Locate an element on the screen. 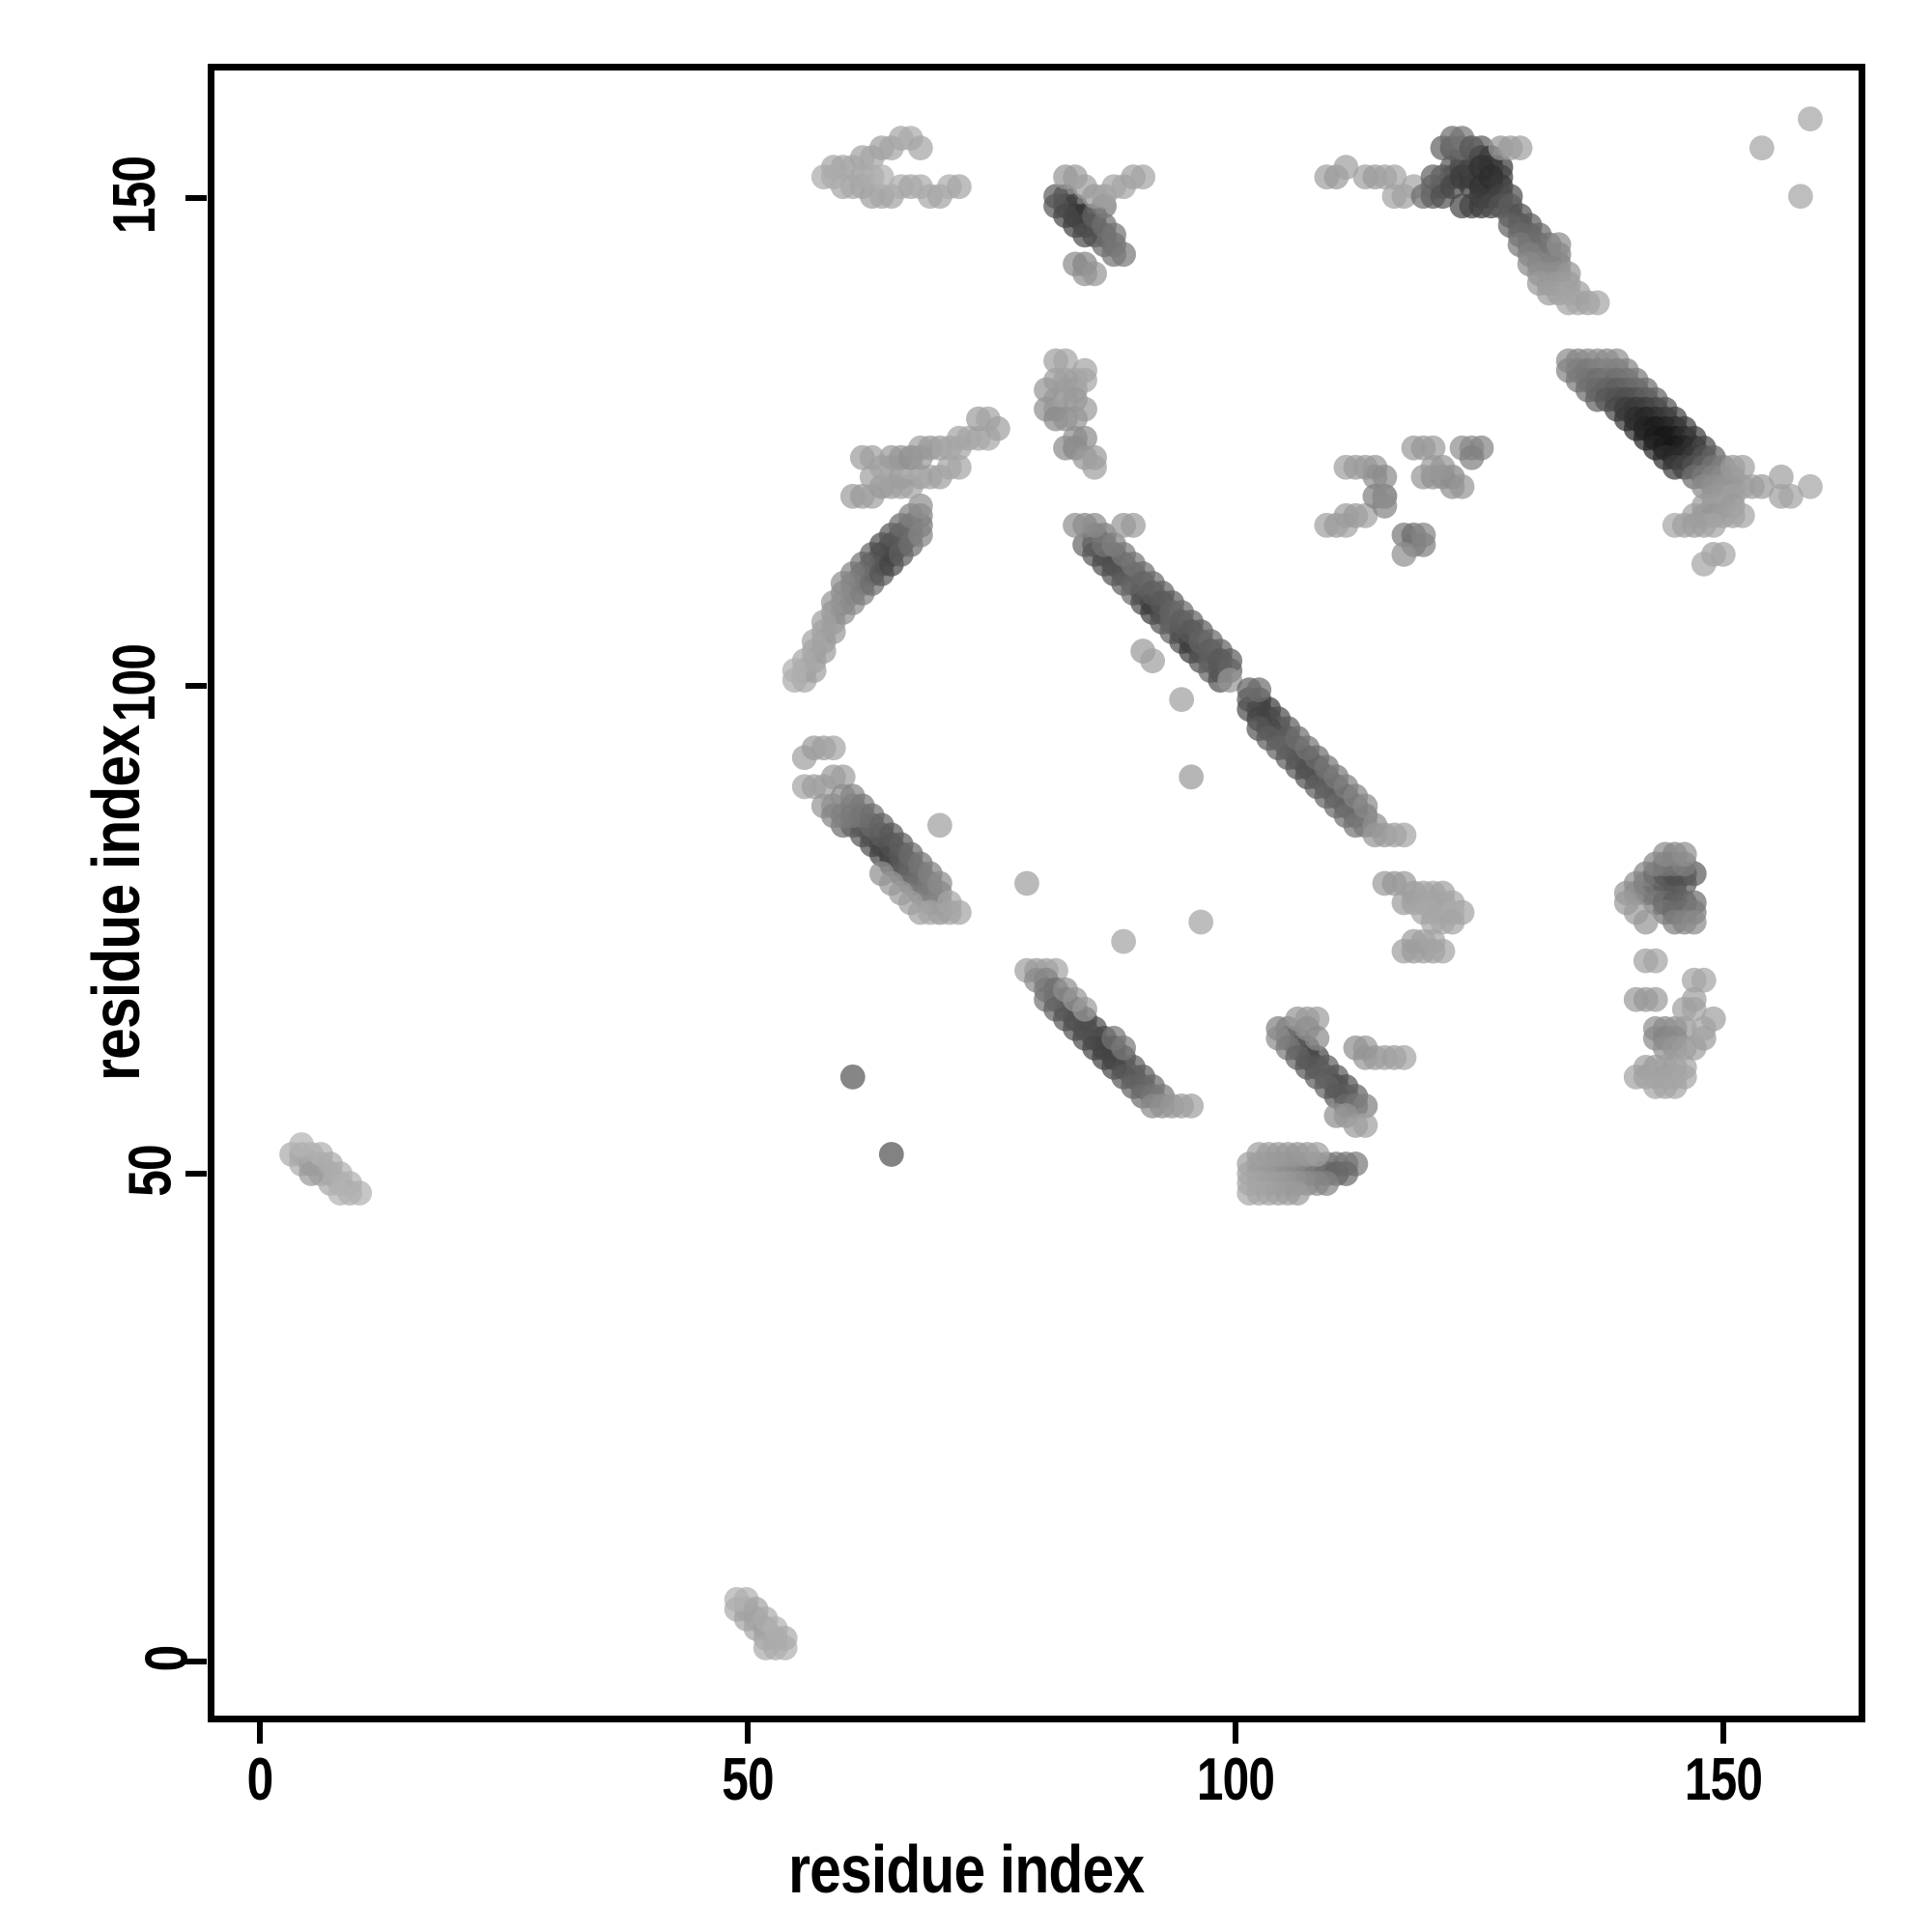 The height and width of the screenshot is (1932, 1932). y-axis-title: residue index is located at coordinates (116, 934).